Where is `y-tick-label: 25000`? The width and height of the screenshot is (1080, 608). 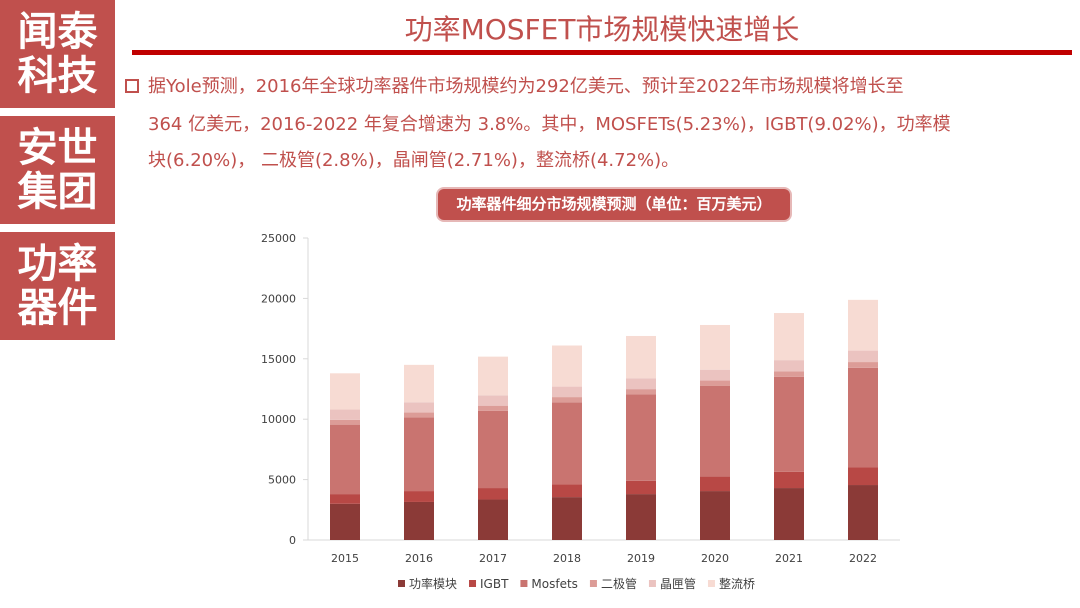 y-tick-label: 25000 is located at coordinates (278, 238).